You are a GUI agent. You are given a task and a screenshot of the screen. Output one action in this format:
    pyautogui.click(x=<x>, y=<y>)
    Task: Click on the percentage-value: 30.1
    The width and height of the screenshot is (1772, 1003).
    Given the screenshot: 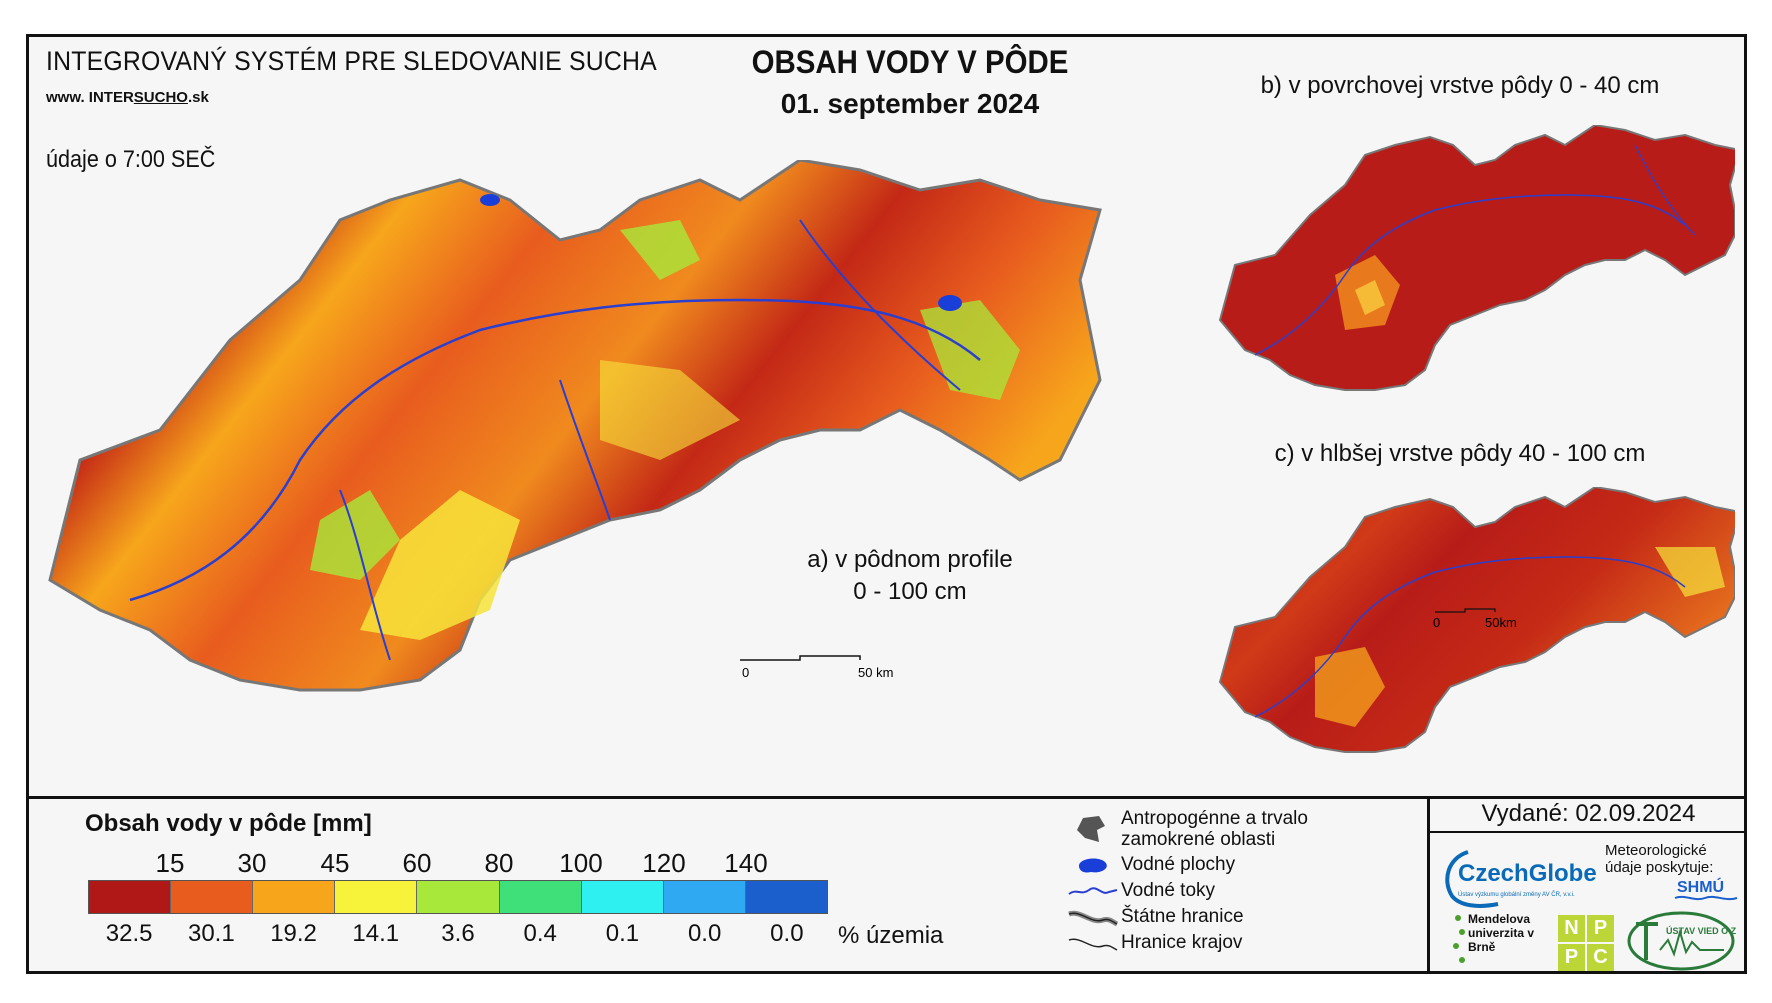 What is the action you would take?
    pyautogui.click(x=211, y=933)
    